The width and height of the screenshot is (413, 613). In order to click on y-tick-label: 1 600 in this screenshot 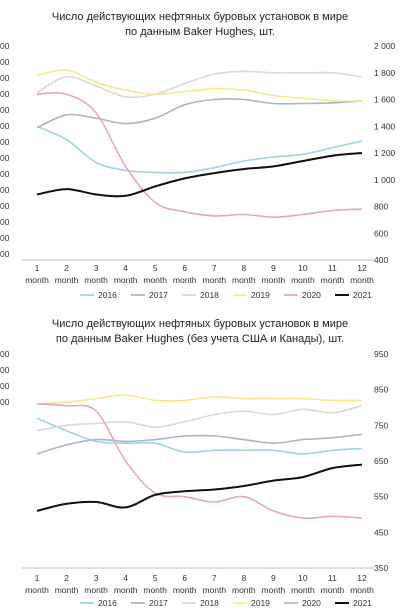, I will do `click(385, 100)`.